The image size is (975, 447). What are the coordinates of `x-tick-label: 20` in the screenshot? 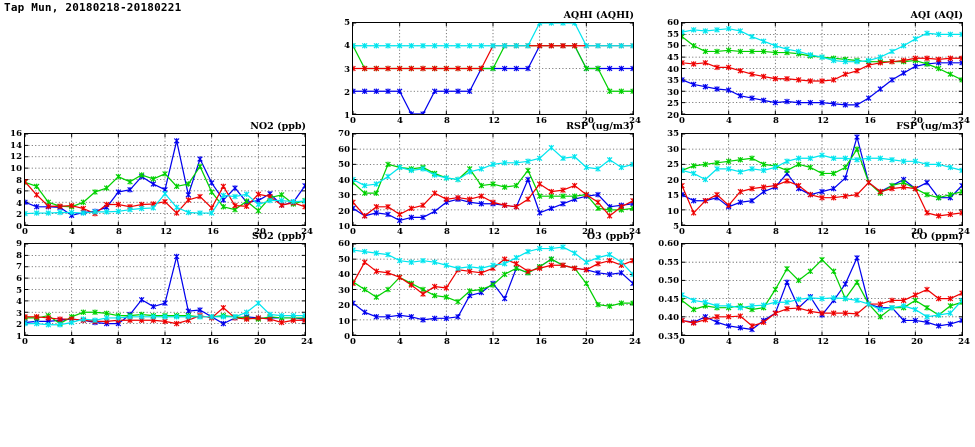 It's located at (588, 342).